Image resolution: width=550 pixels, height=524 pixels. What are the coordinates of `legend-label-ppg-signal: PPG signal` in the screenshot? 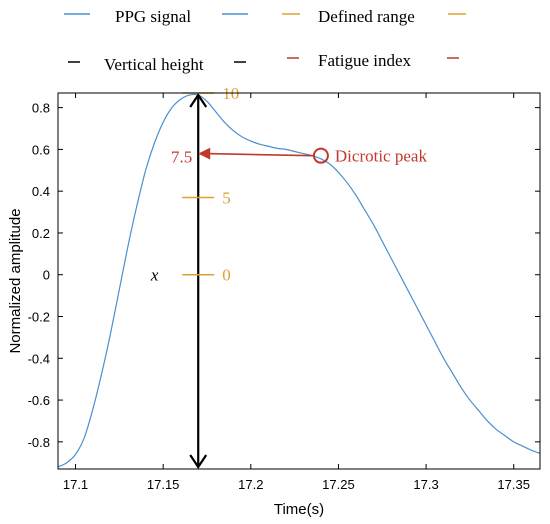 It's located at (153, 16).